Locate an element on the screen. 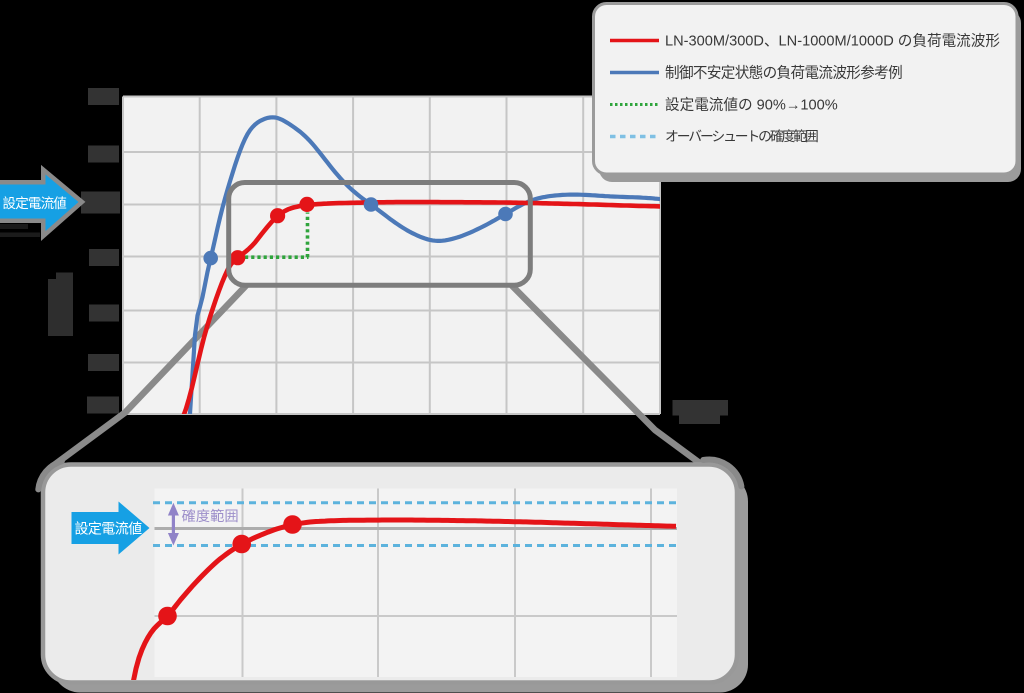 The image size is (1024, 693). svg-text:LN-300M/300D、LN-1000M/1000D の負: LN-300M/300D、LN-1000M/1000D の負荷電流波形 is located at coordinates (832, 41).